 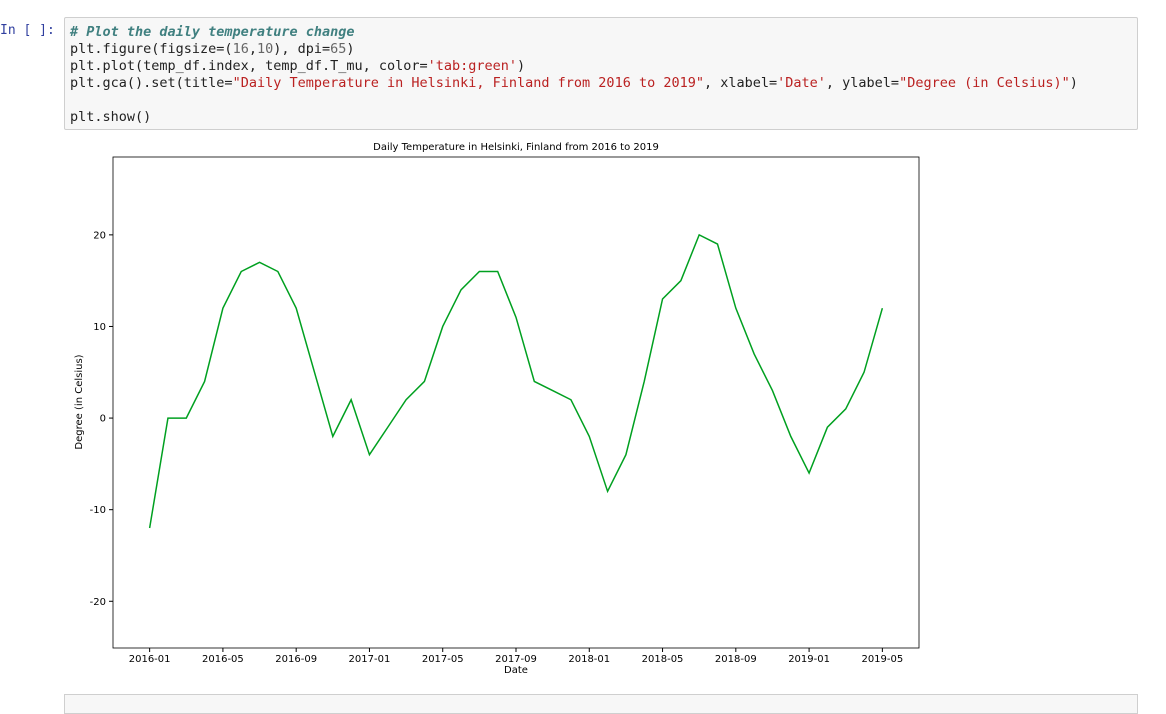 What do you see at coordinates (98, 510) in the screenshot?
I see `y-tick-label: -10` at bounding box center [98, 510].